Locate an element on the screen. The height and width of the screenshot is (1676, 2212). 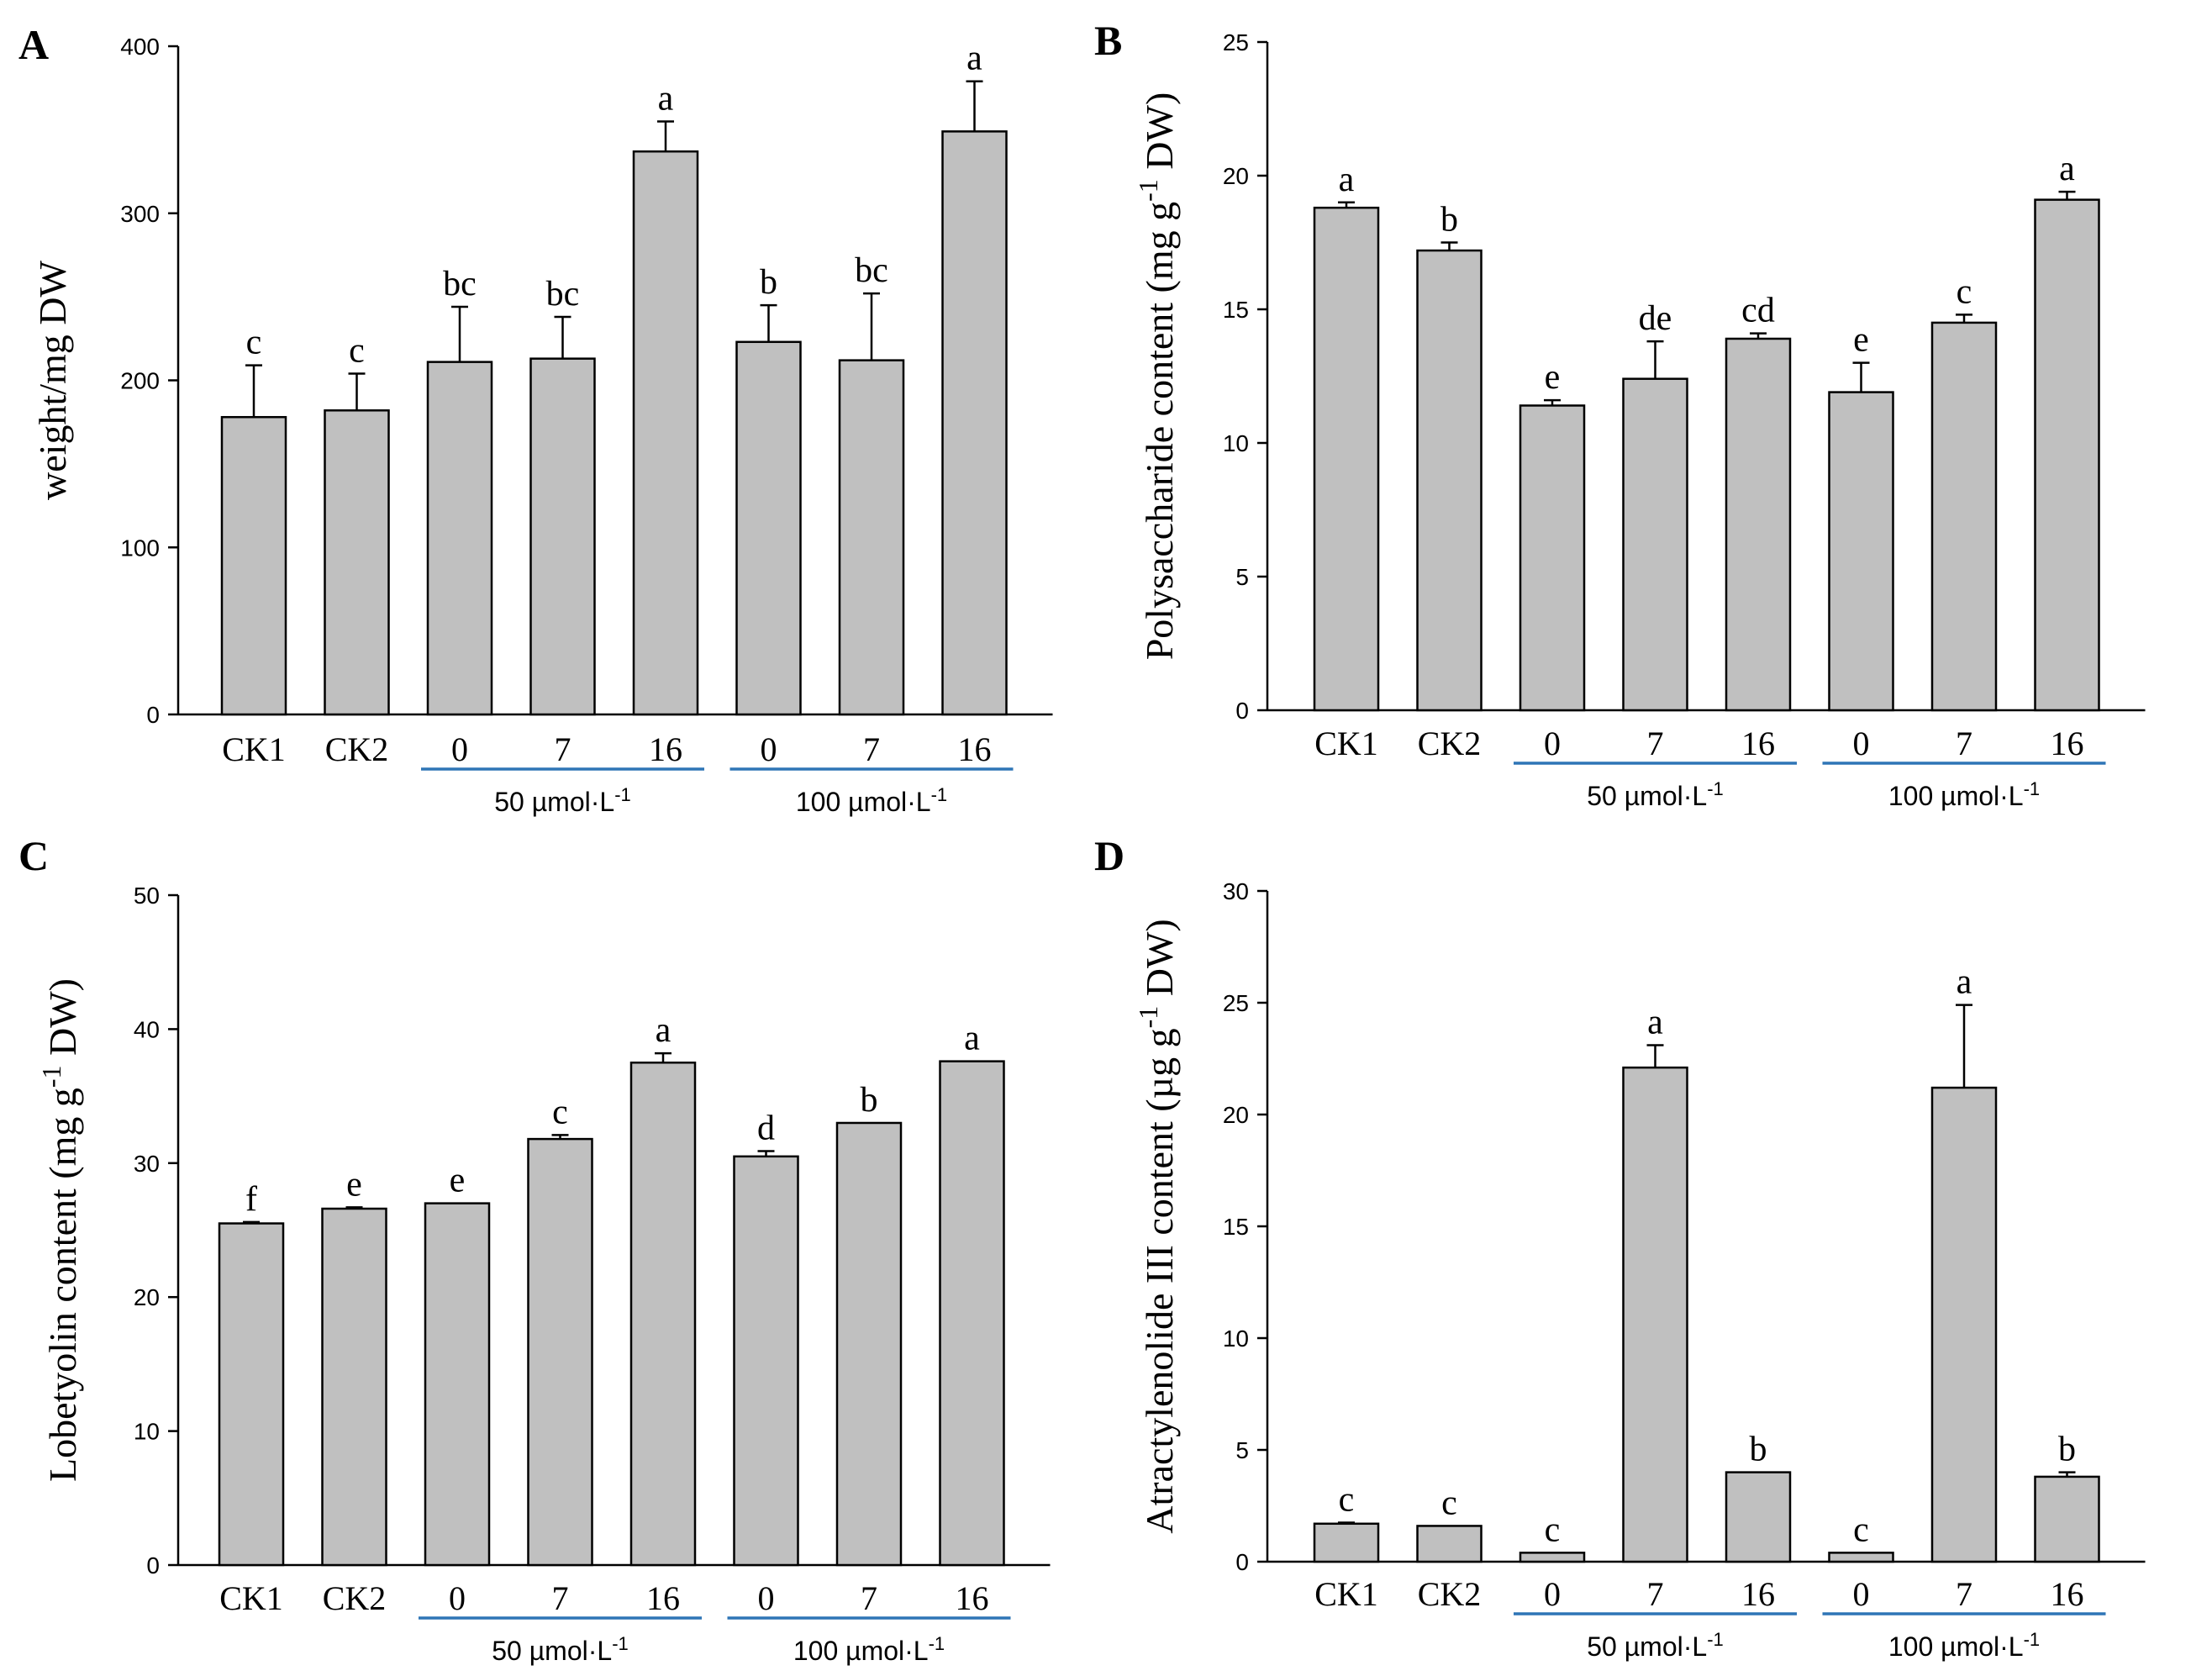
y-axis-label-sup: -1 is located at coordinates (1148, 1017).